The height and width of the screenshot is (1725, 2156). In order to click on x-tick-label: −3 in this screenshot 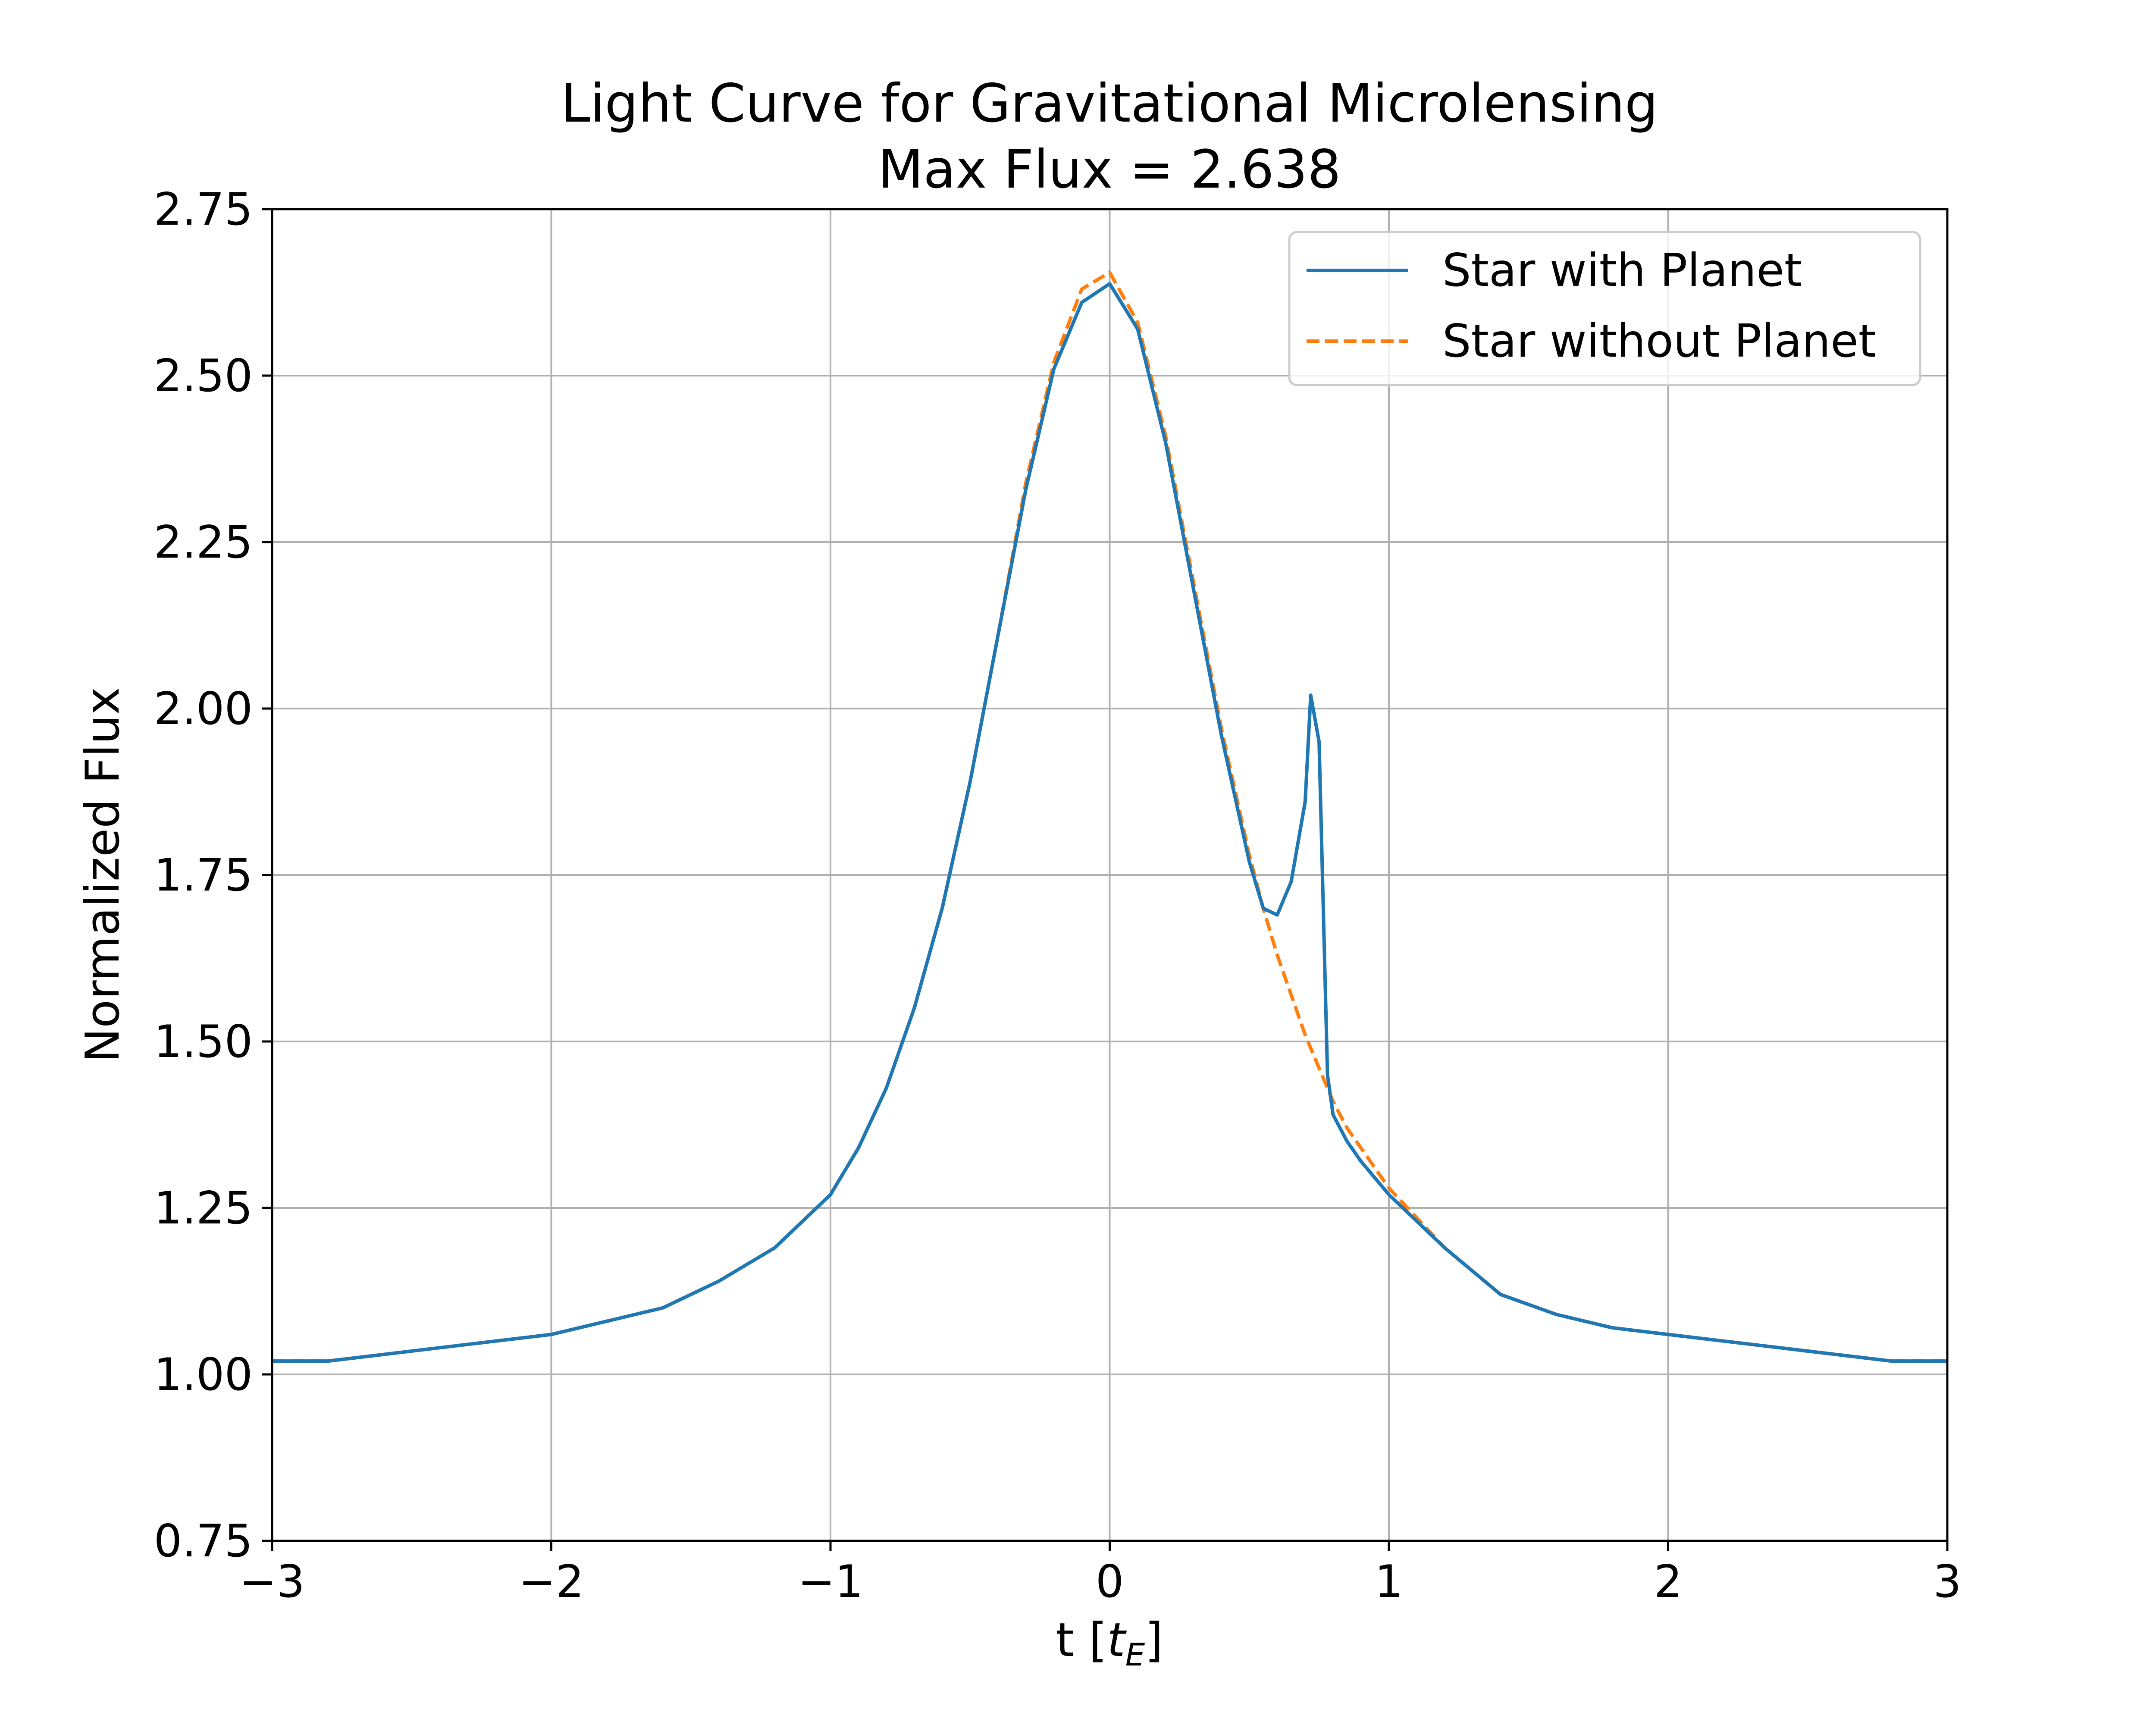, I will do `click(272, 1582)`.